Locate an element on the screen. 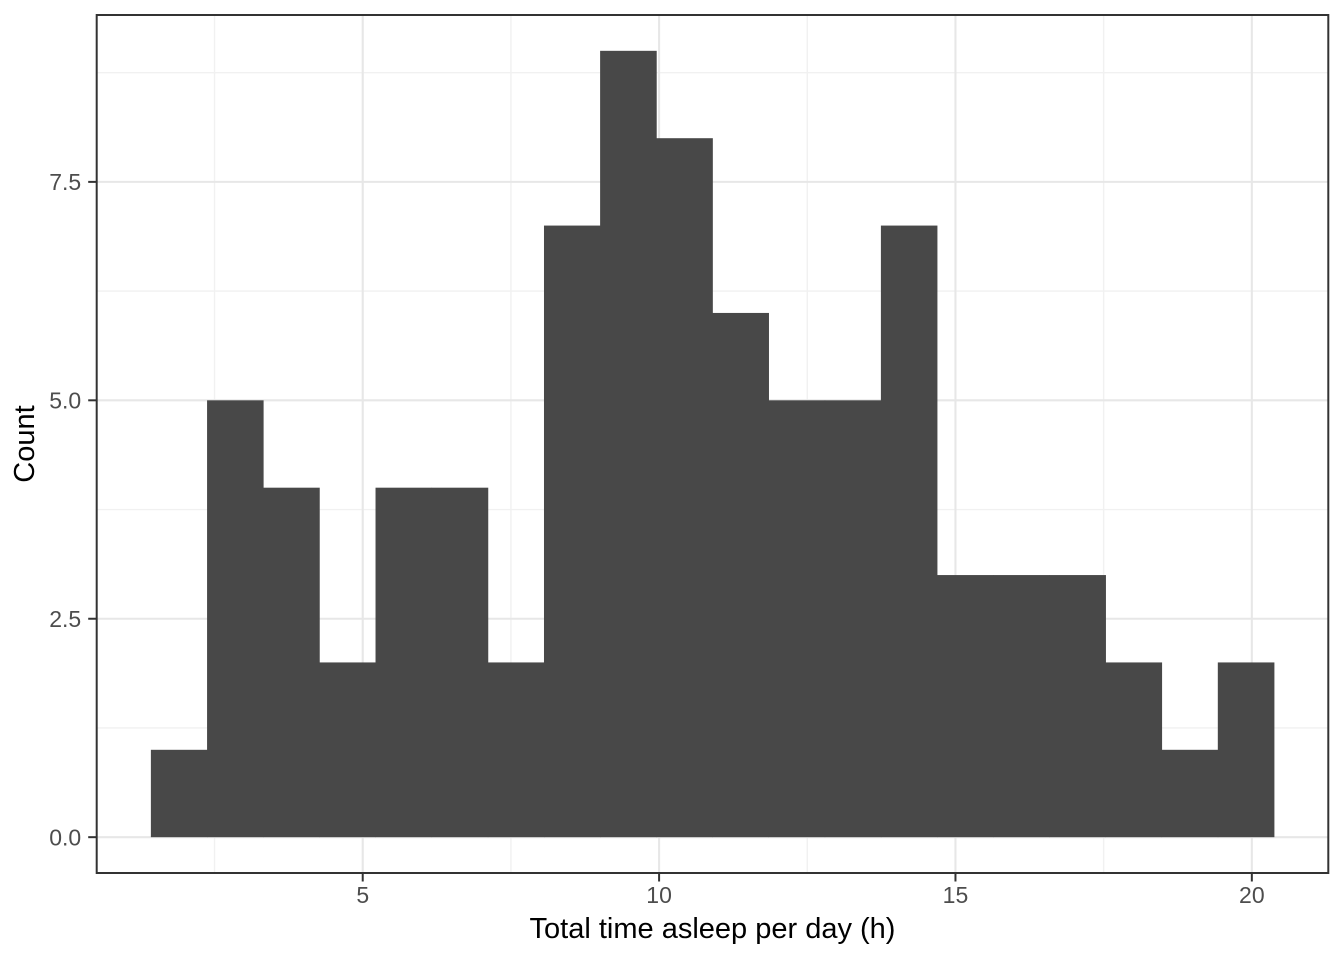  x-axis-tick-labels: 5 10 15 20 is located at coordinates (810, 895).